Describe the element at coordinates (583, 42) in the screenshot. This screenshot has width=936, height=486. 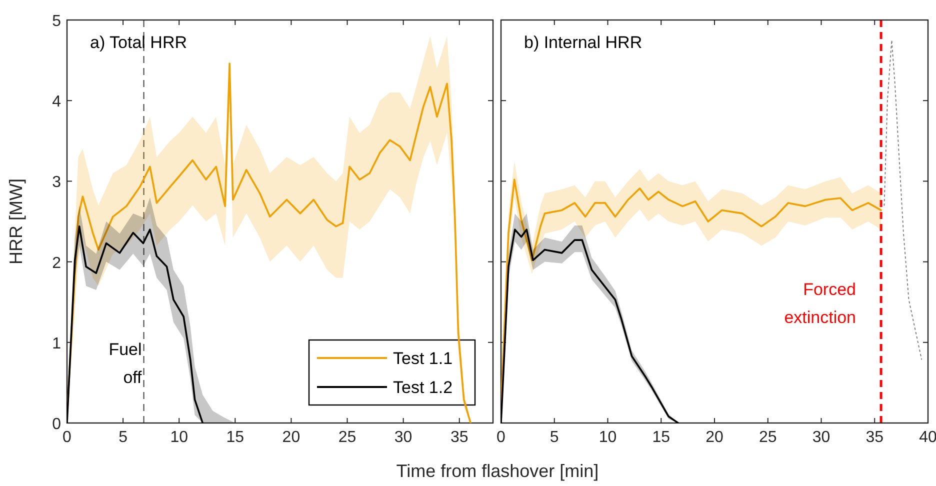
I see `text: b) Internal HRR` at that location.